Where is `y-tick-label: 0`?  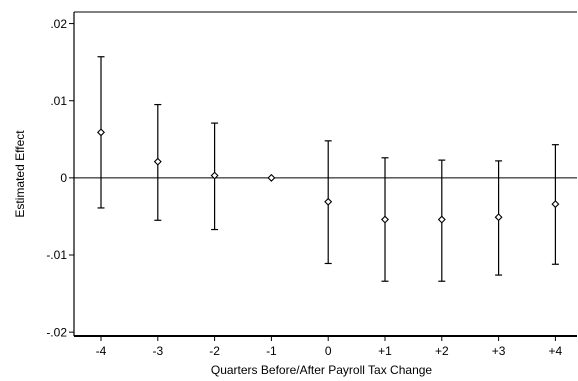
y-tick-label: 0 is located at coordinates (63, 178).